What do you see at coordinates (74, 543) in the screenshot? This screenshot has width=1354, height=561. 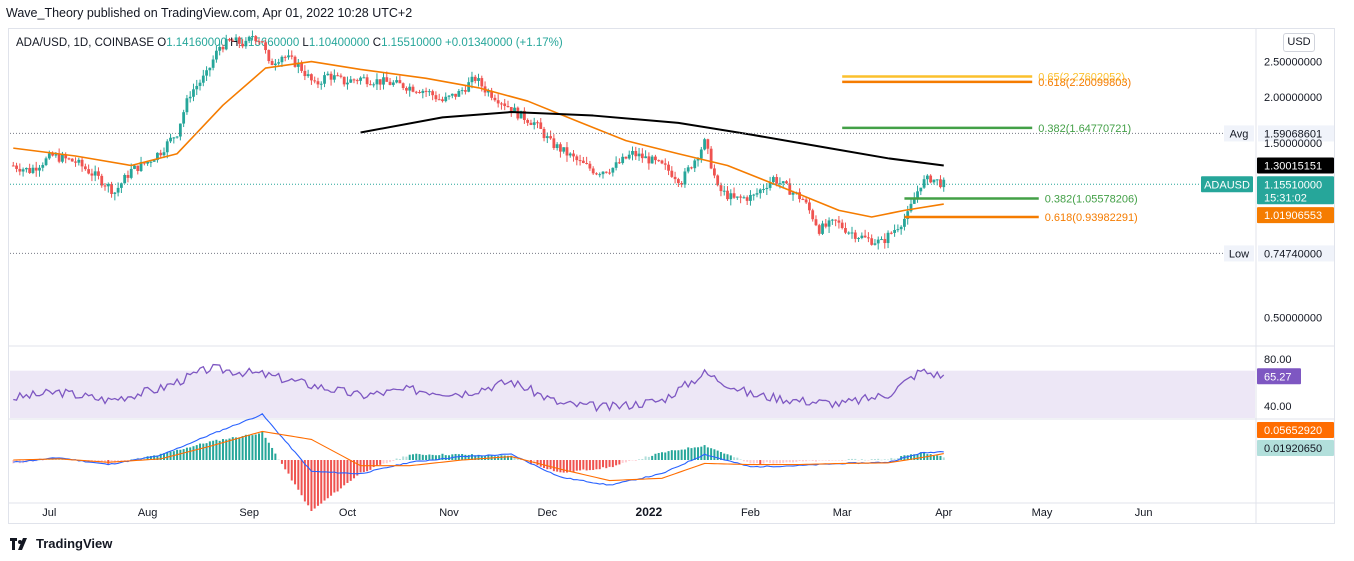 I see `footer-brand: TradingView` at bounding box center [74, 543].